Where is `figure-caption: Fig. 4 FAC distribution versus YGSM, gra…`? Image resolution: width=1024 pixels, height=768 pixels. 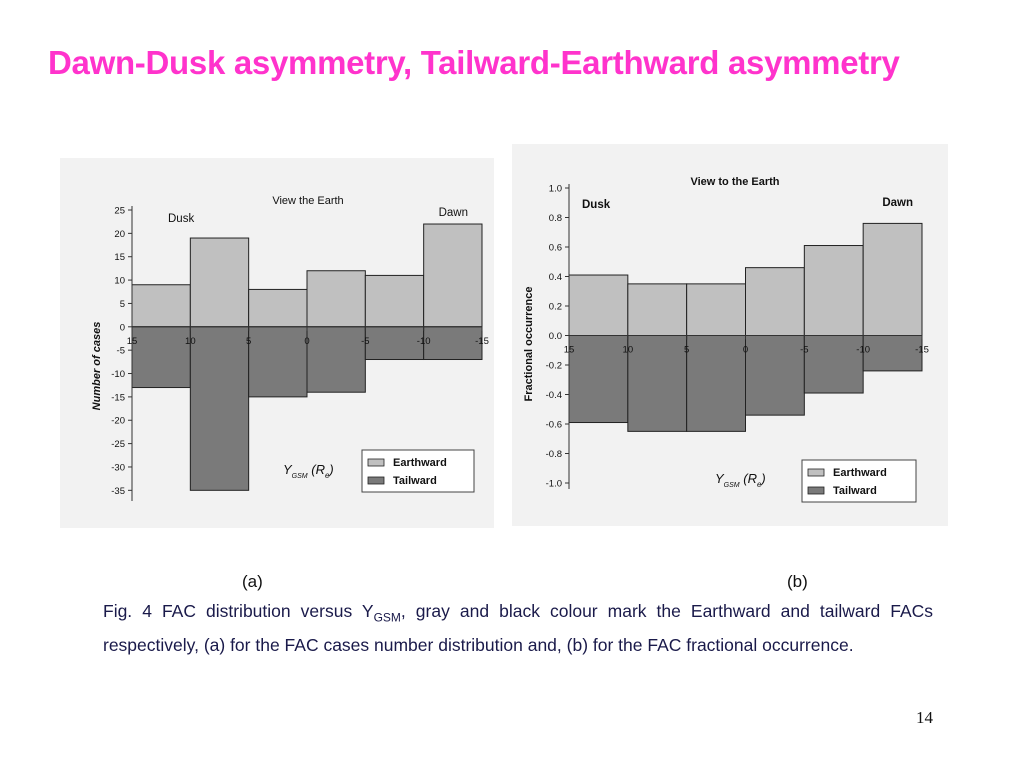
figure-caption: Fig. 4 FAC distribution versus YGSM, gra… is located at coordinates (518, 628).